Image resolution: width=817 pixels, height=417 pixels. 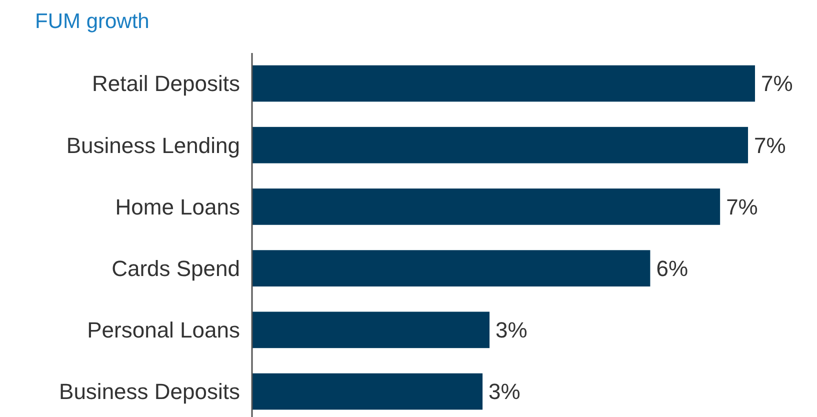 I want to click on y-tick-label: Business Deposits, so click(x=149, y=391).